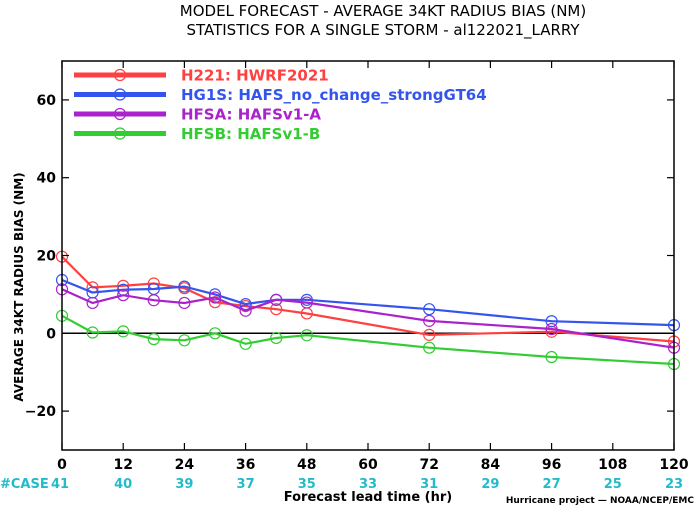 The height and width of the screenshot is (506, 700). Describe the element at coordinates (368, 497) in the screenshot. I see `x-axis-label: Forecast lead time (hr)` at that location.